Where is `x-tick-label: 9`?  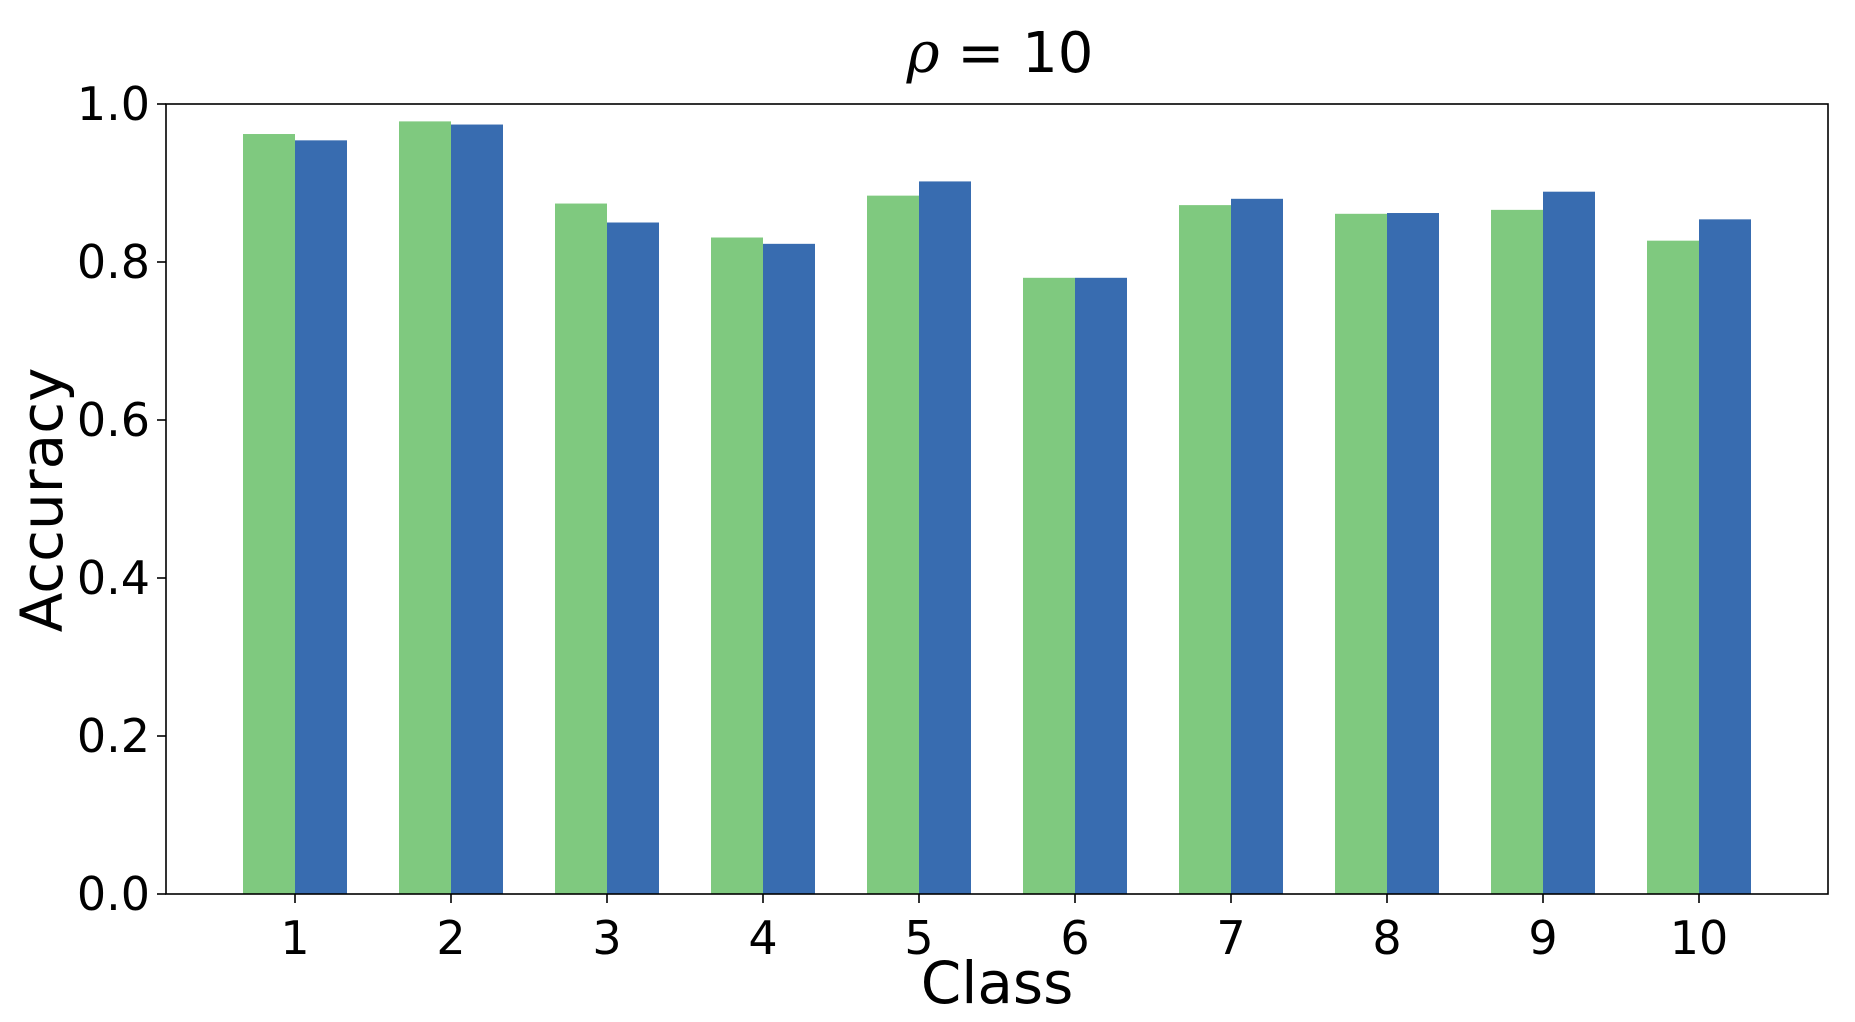 x-tick-label: 9 is located at coordinates (1542, 938).